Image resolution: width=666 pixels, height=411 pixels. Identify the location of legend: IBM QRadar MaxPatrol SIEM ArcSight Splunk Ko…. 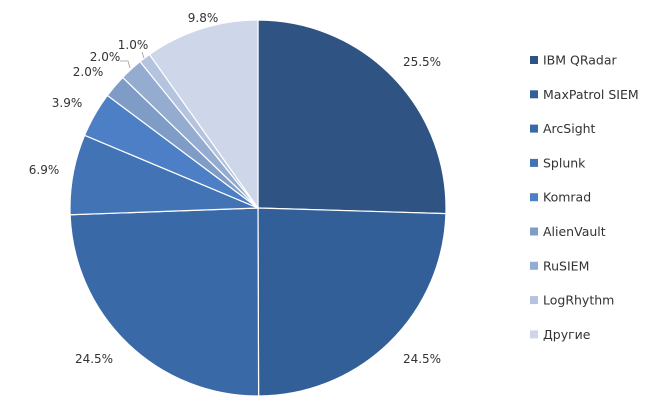
(584, 197).